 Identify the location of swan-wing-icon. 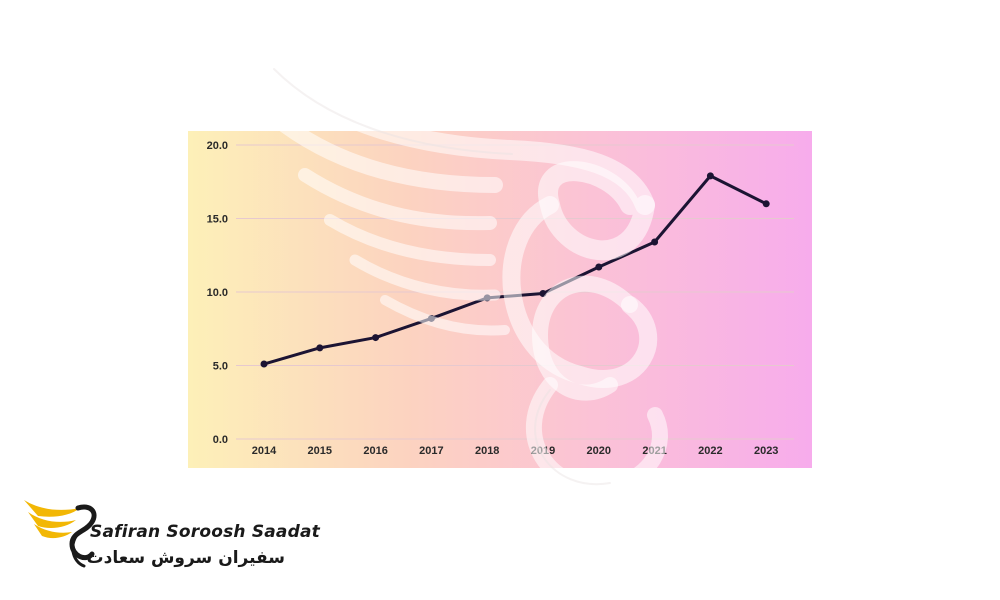
(60, 534).